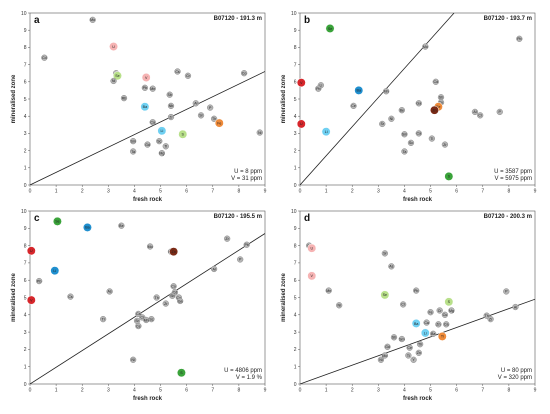  I want to click on concentration-note: U = 80 ppm, so click(516, 371).